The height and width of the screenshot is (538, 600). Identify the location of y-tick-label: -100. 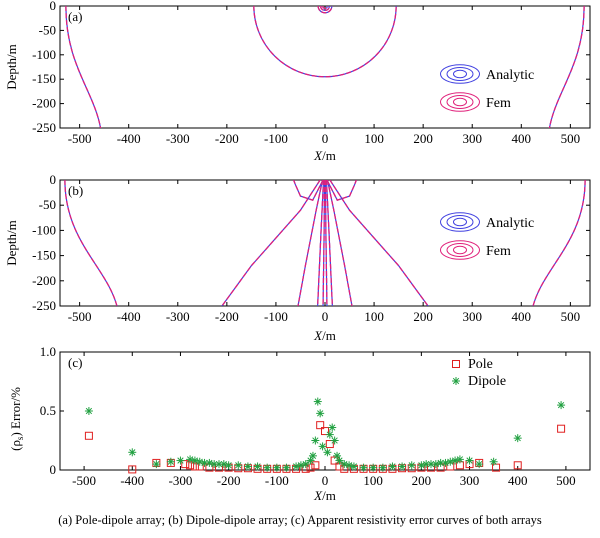
(44, 229).